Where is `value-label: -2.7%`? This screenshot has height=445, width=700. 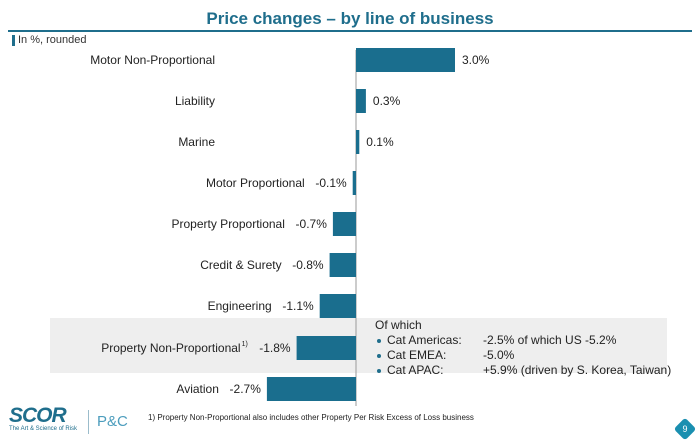 value-label: -2.7% is located at coordinates (246, 389).